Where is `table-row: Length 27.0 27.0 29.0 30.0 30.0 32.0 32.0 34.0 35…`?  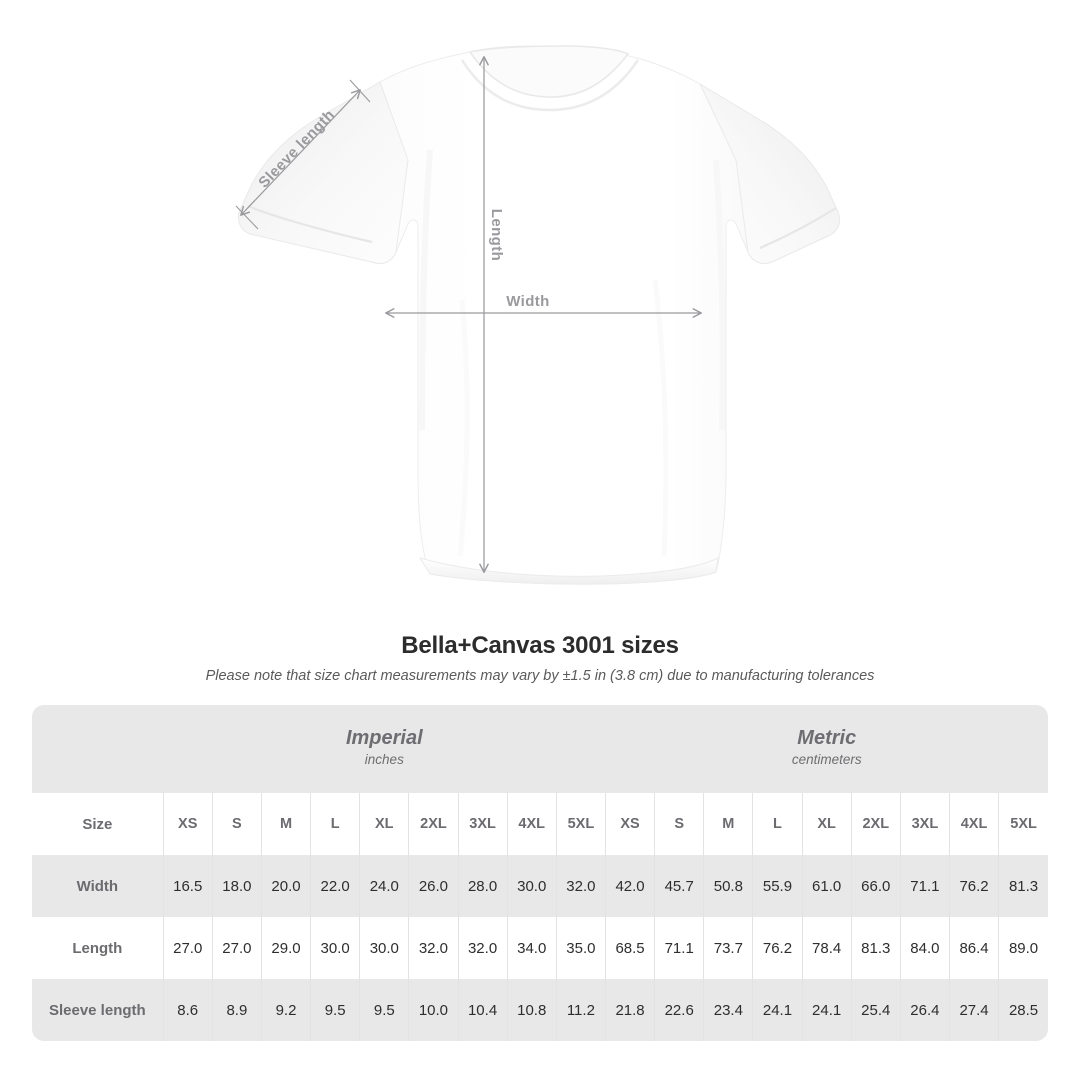 table-row: Length 27.0 27.0 29.0 30.0 30.0 32.0 32.0 34.0 35… is located at coordinates (540, 948).